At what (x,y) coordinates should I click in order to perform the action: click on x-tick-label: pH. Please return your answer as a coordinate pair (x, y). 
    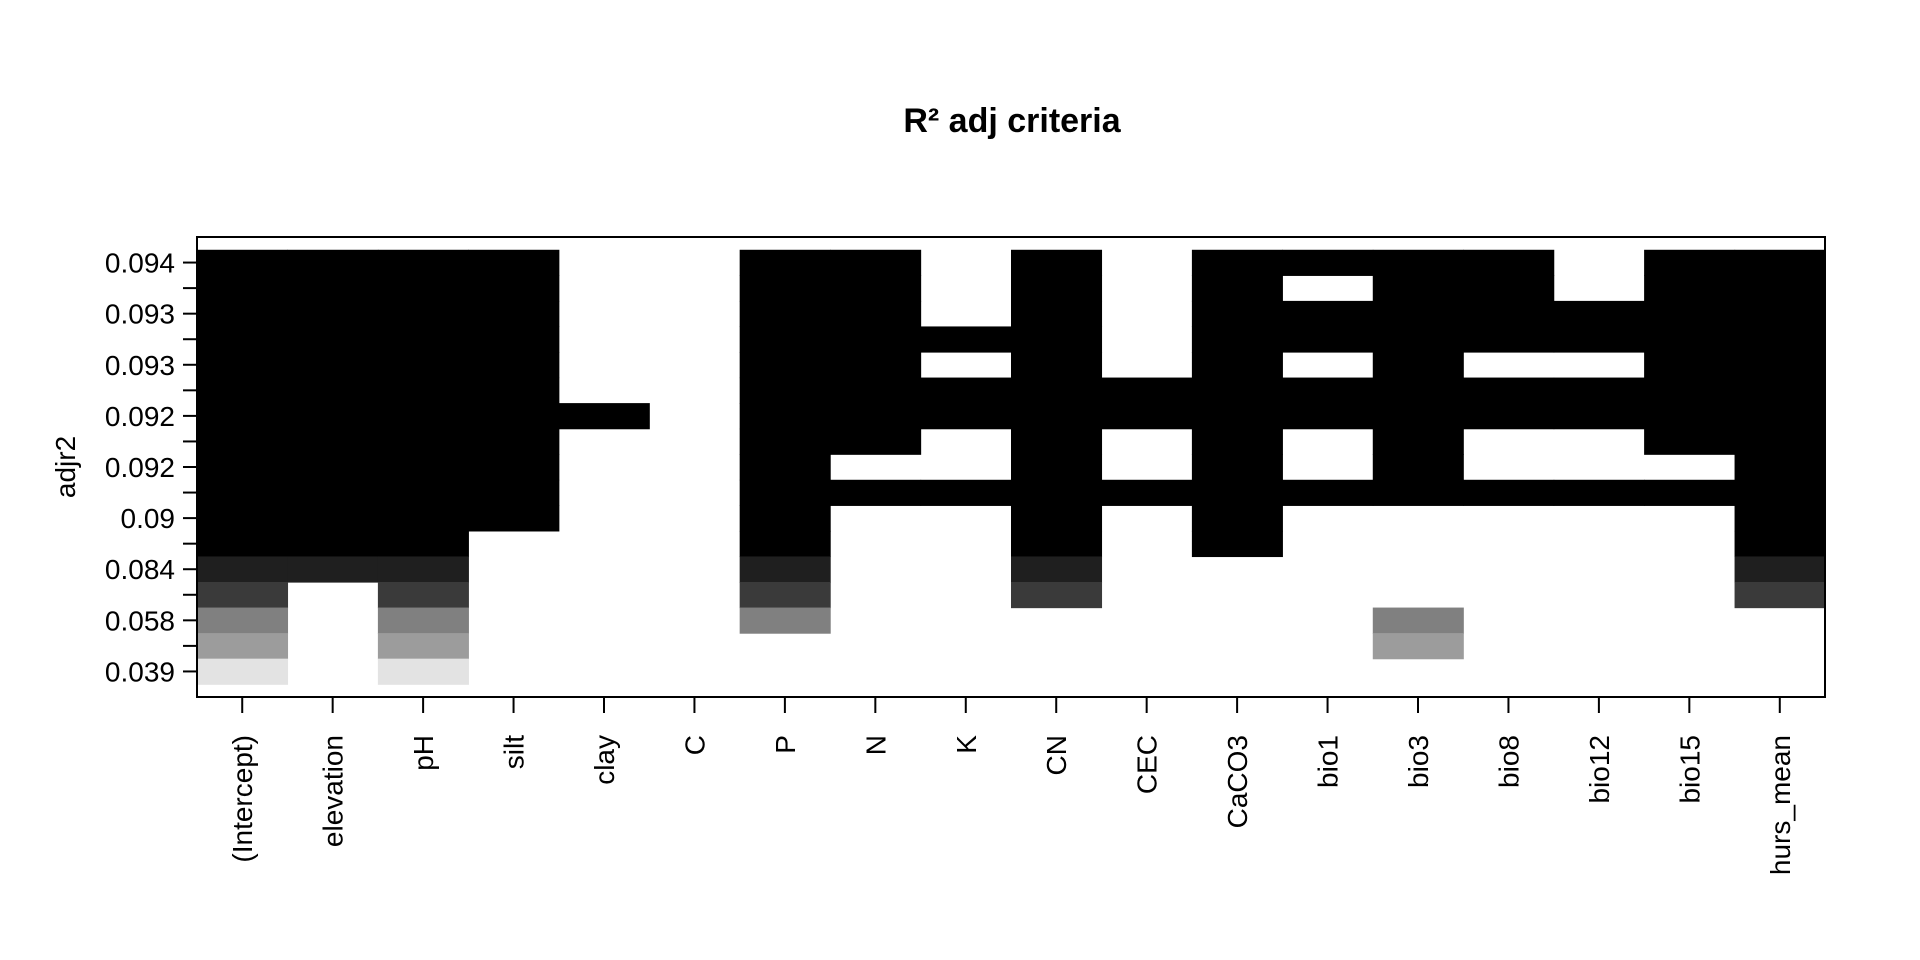
    Looking at the image, I should click on (423, 753).